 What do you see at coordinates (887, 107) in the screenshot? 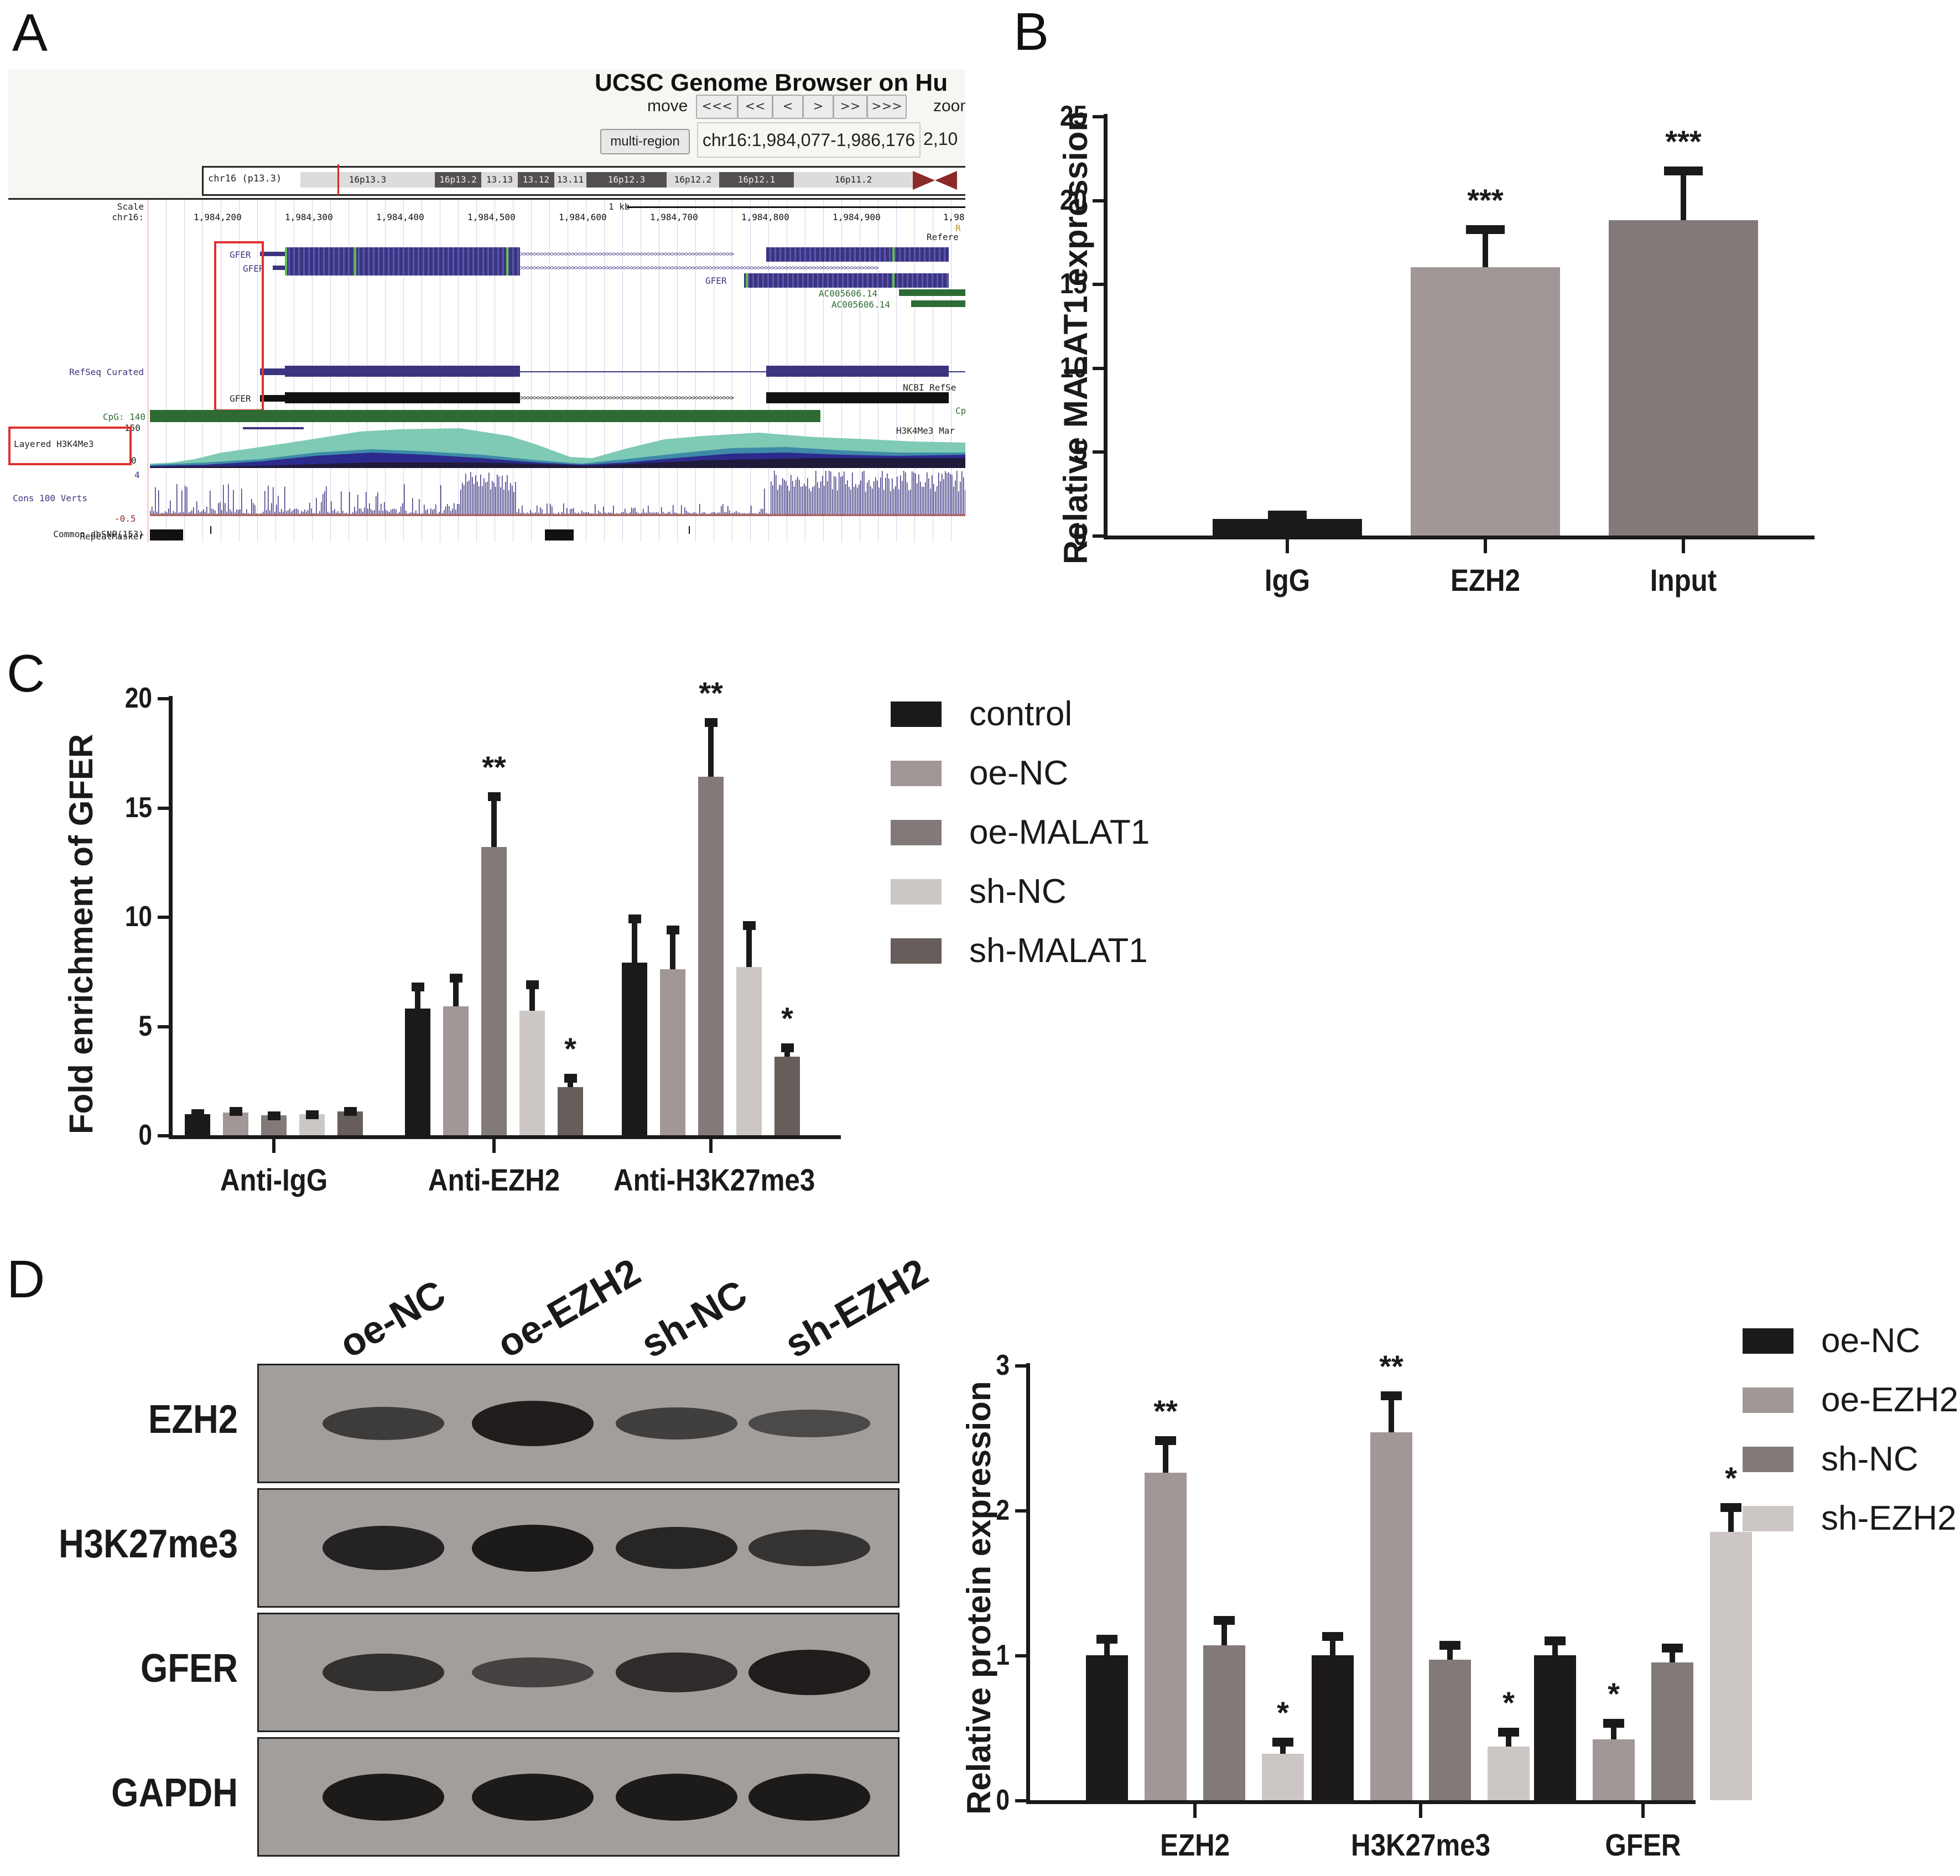
I see `move-far-right-button: >>>` at bounding box center [887, 107].